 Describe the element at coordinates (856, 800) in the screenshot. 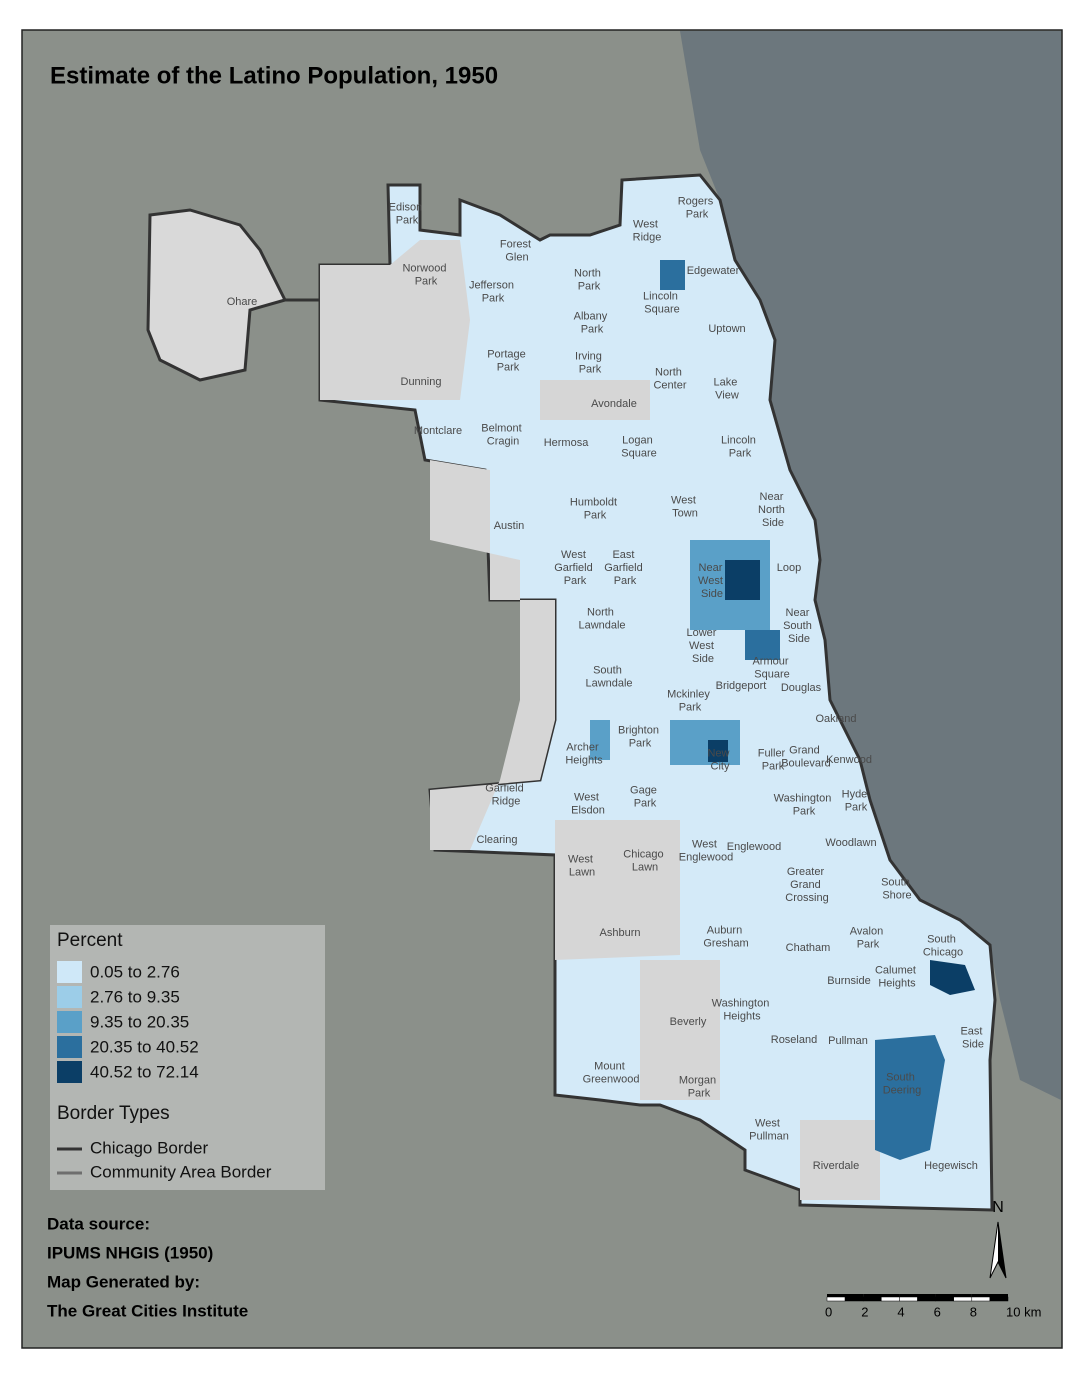

I see `area-label: Hyde Park` at that location.